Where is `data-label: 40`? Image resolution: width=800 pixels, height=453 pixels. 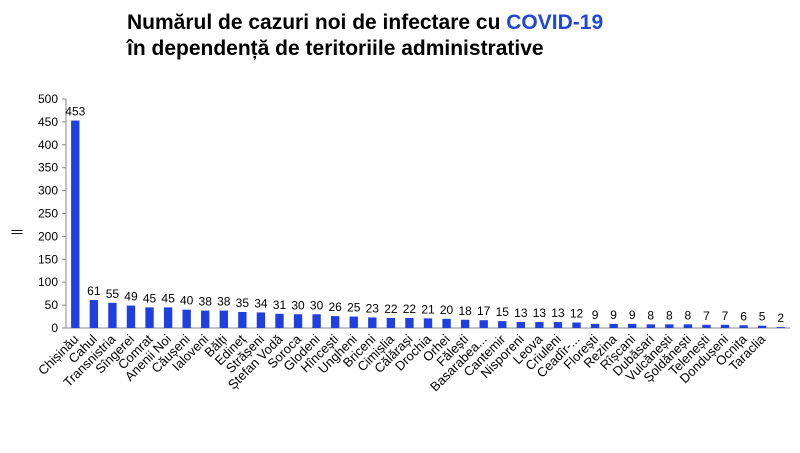 data-label: 40 is located at coordinates (187, 301).